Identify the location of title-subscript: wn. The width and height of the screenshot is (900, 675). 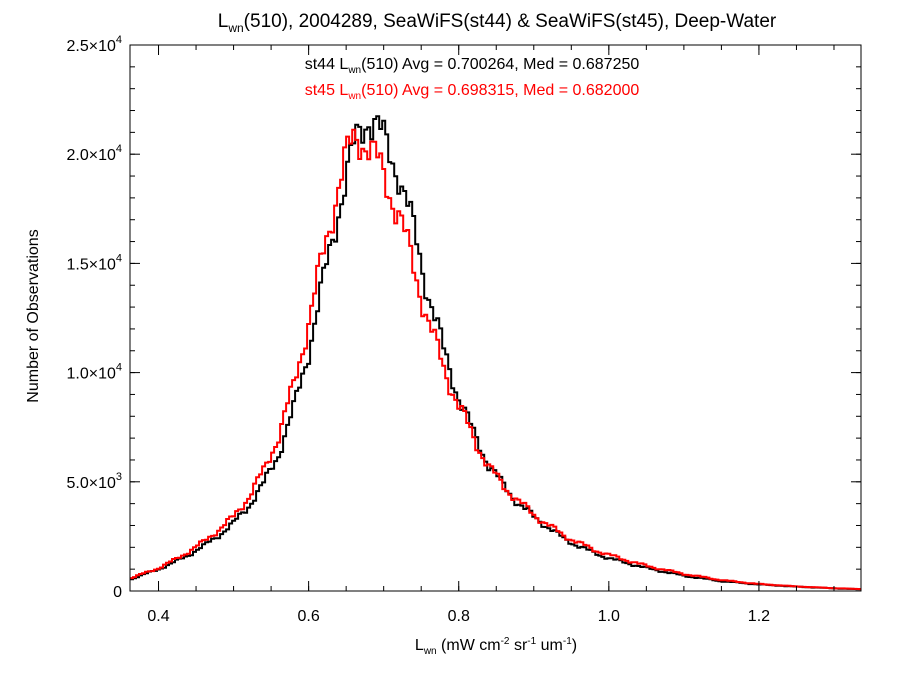
(235, 28).